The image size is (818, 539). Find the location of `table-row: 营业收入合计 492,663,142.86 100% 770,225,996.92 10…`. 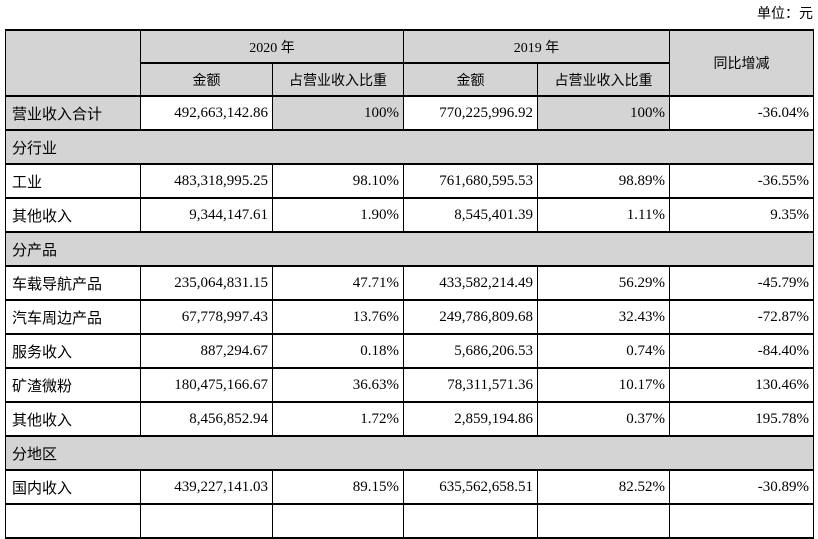

table-row: 营业收入合计 492,663,142.86 100% 770,225,996.92 10… is located at coordinates (409, 113).